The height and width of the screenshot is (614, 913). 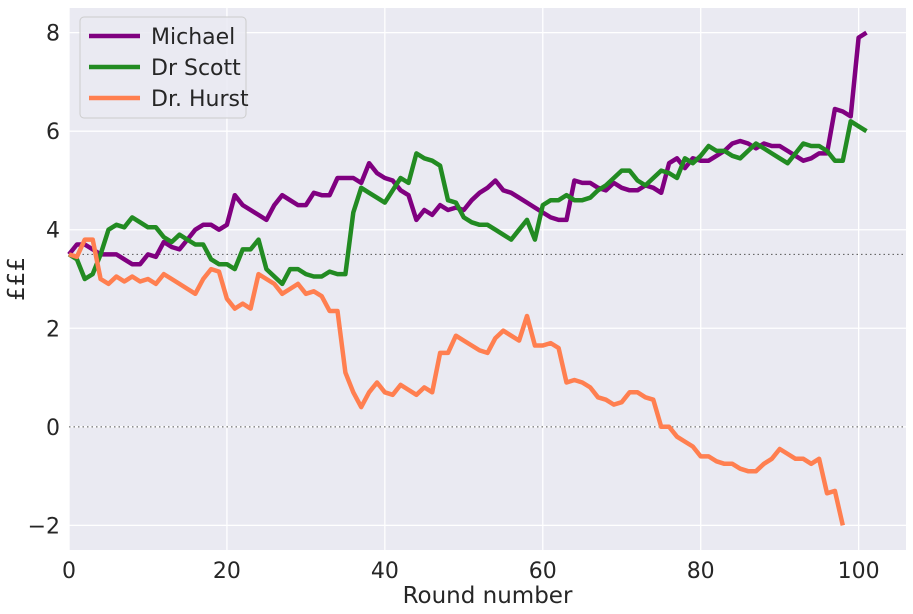 What do you see at coordinates (385, 571) in the screenshot?
I see `x-tick-label: 40` at bounding box center [385, 571].